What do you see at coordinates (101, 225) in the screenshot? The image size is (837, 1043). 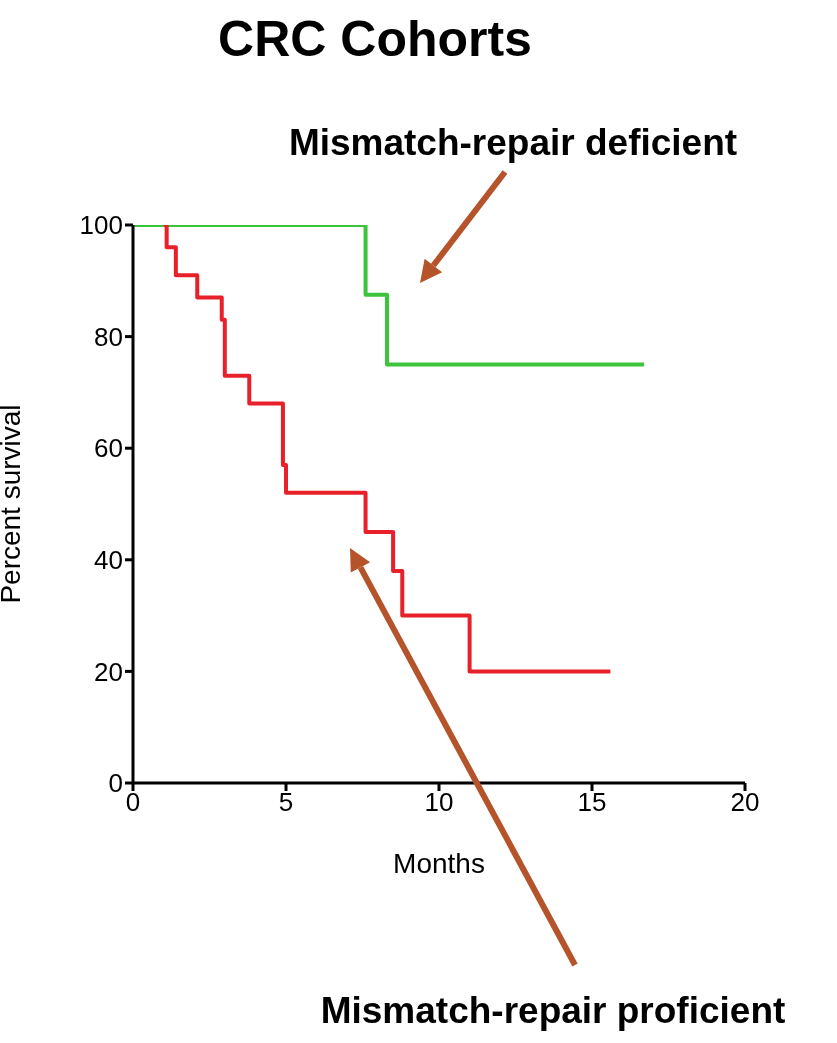 I see `y-tick-label: 100` at bounding box center [101, 225].